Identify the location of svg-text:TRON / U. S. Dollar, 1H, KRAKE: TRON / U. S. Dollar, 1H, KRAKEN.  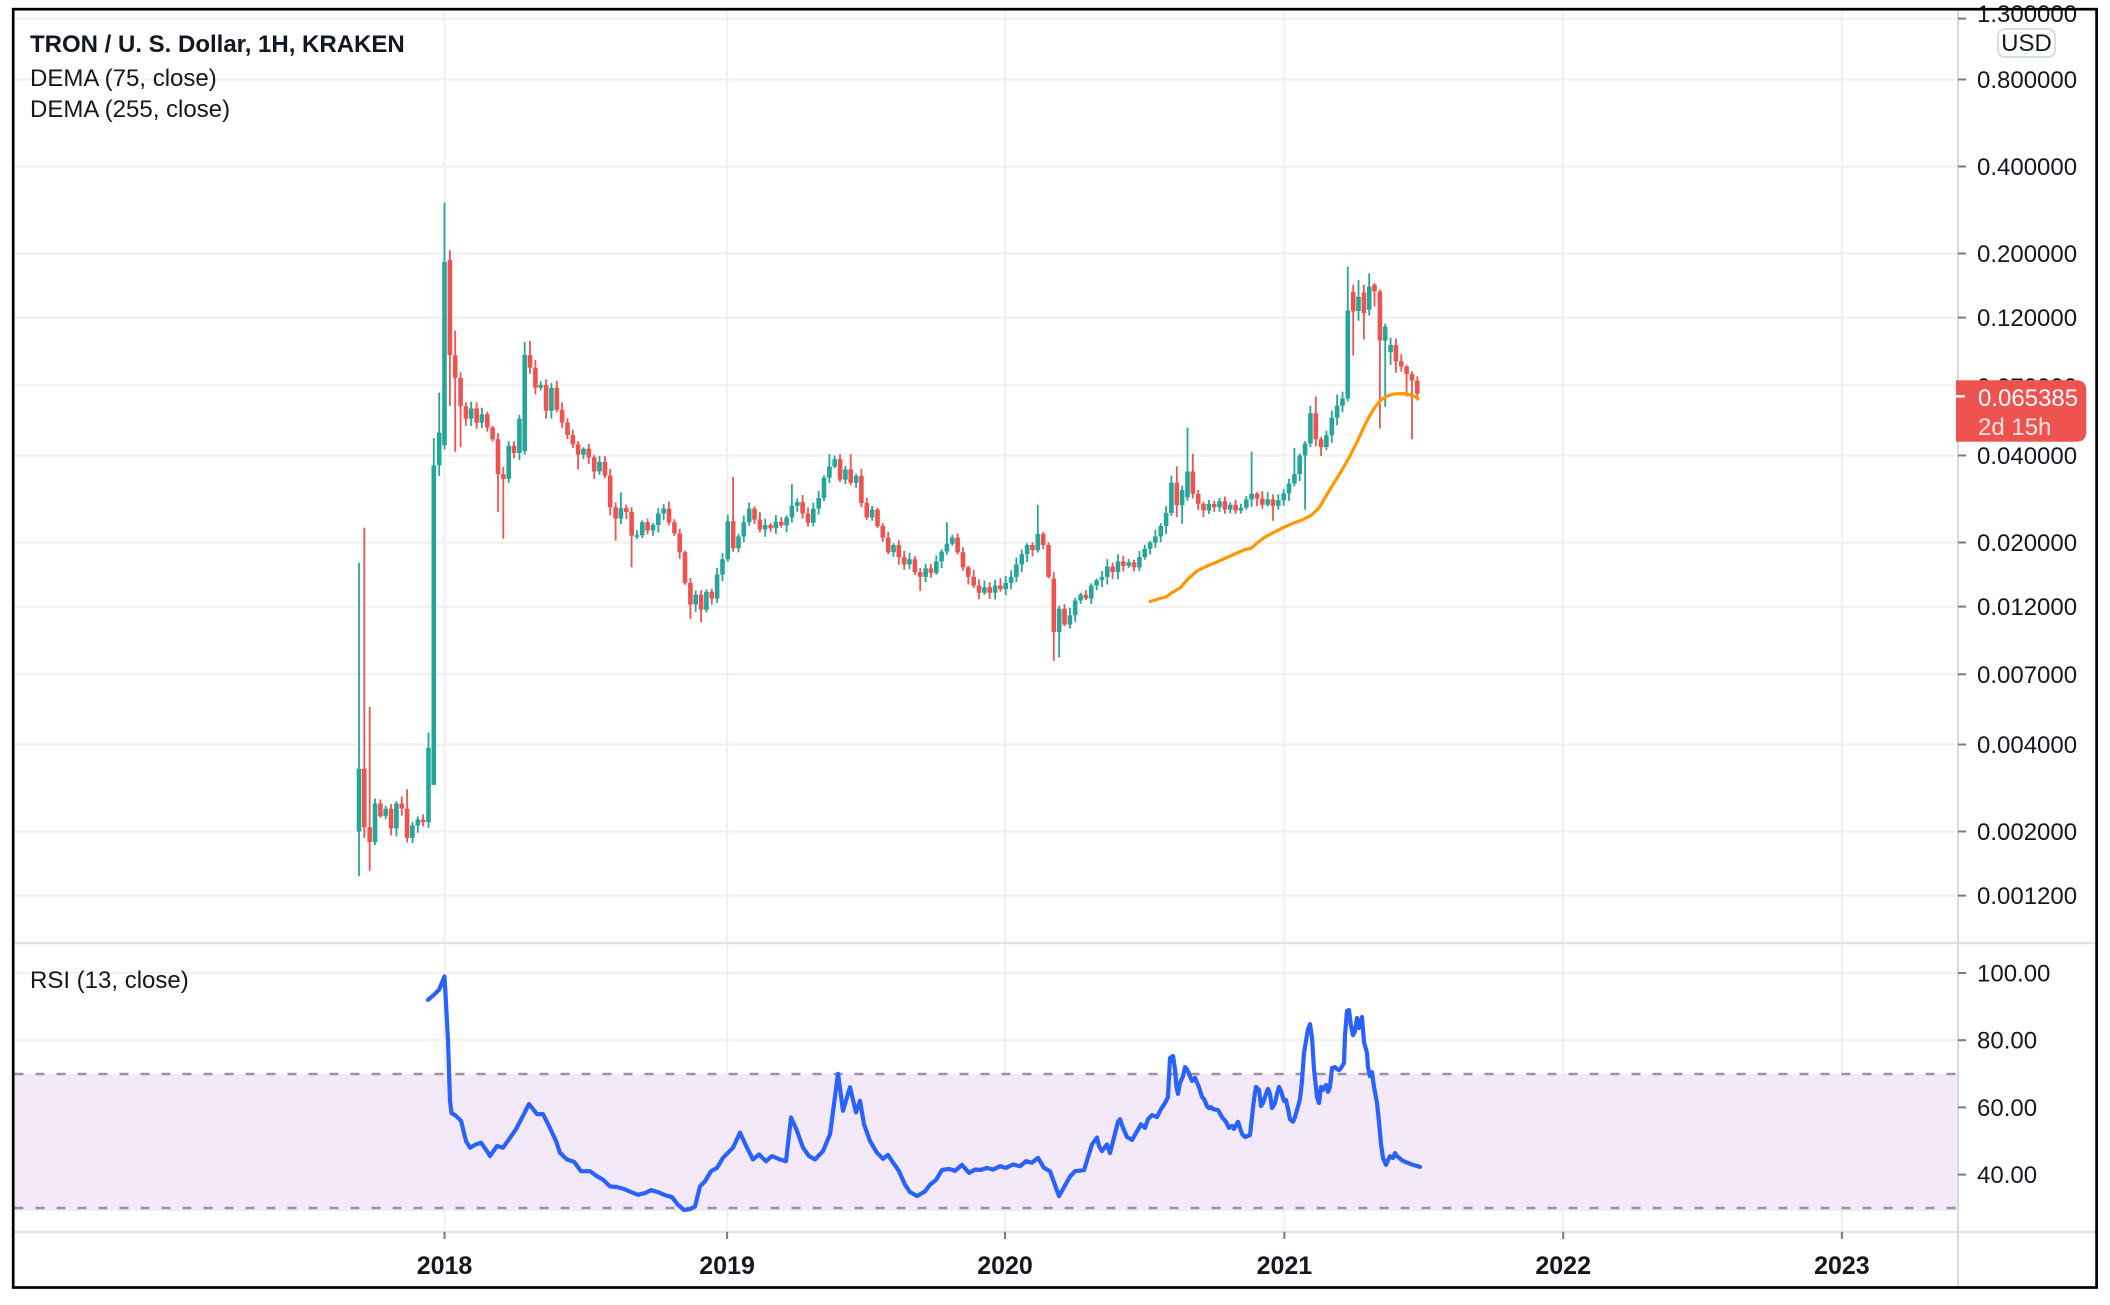
(217, 44).